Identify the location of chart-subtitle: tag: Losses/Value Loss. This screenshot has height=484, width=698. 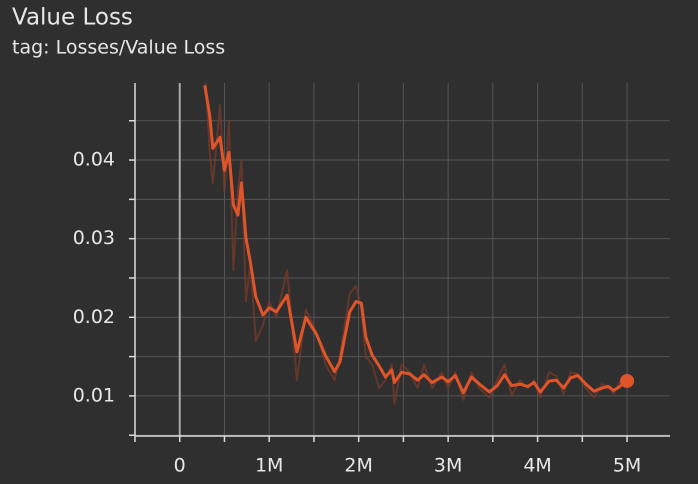
(118, 48).